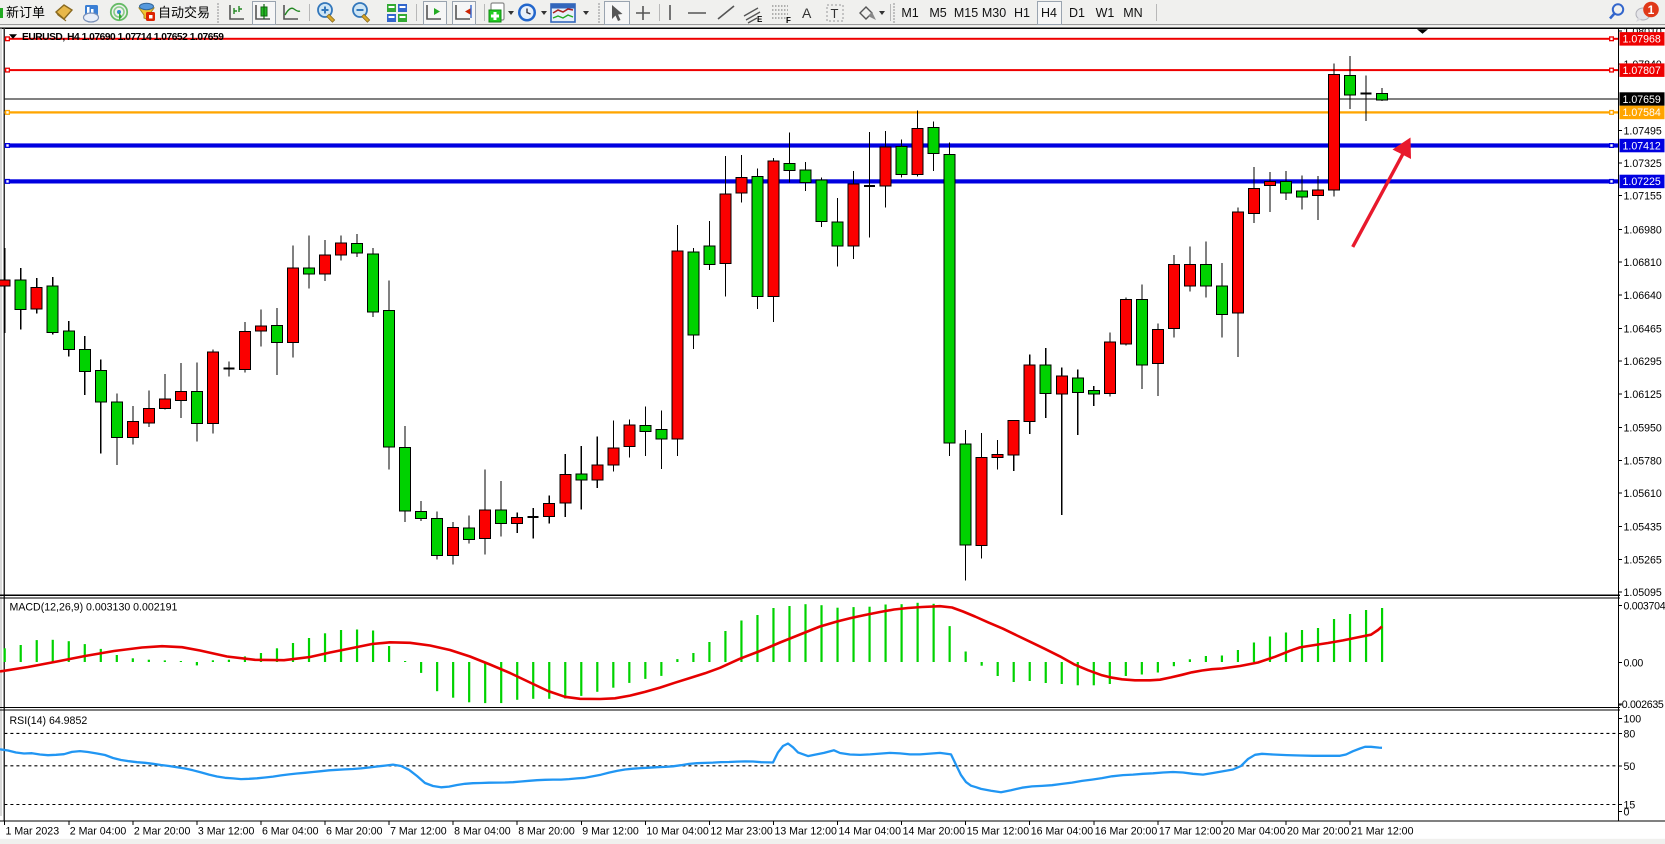  Describe the element at coordinates (1627, 813) in the screenshot. I see `svg-text: 0` at that location.